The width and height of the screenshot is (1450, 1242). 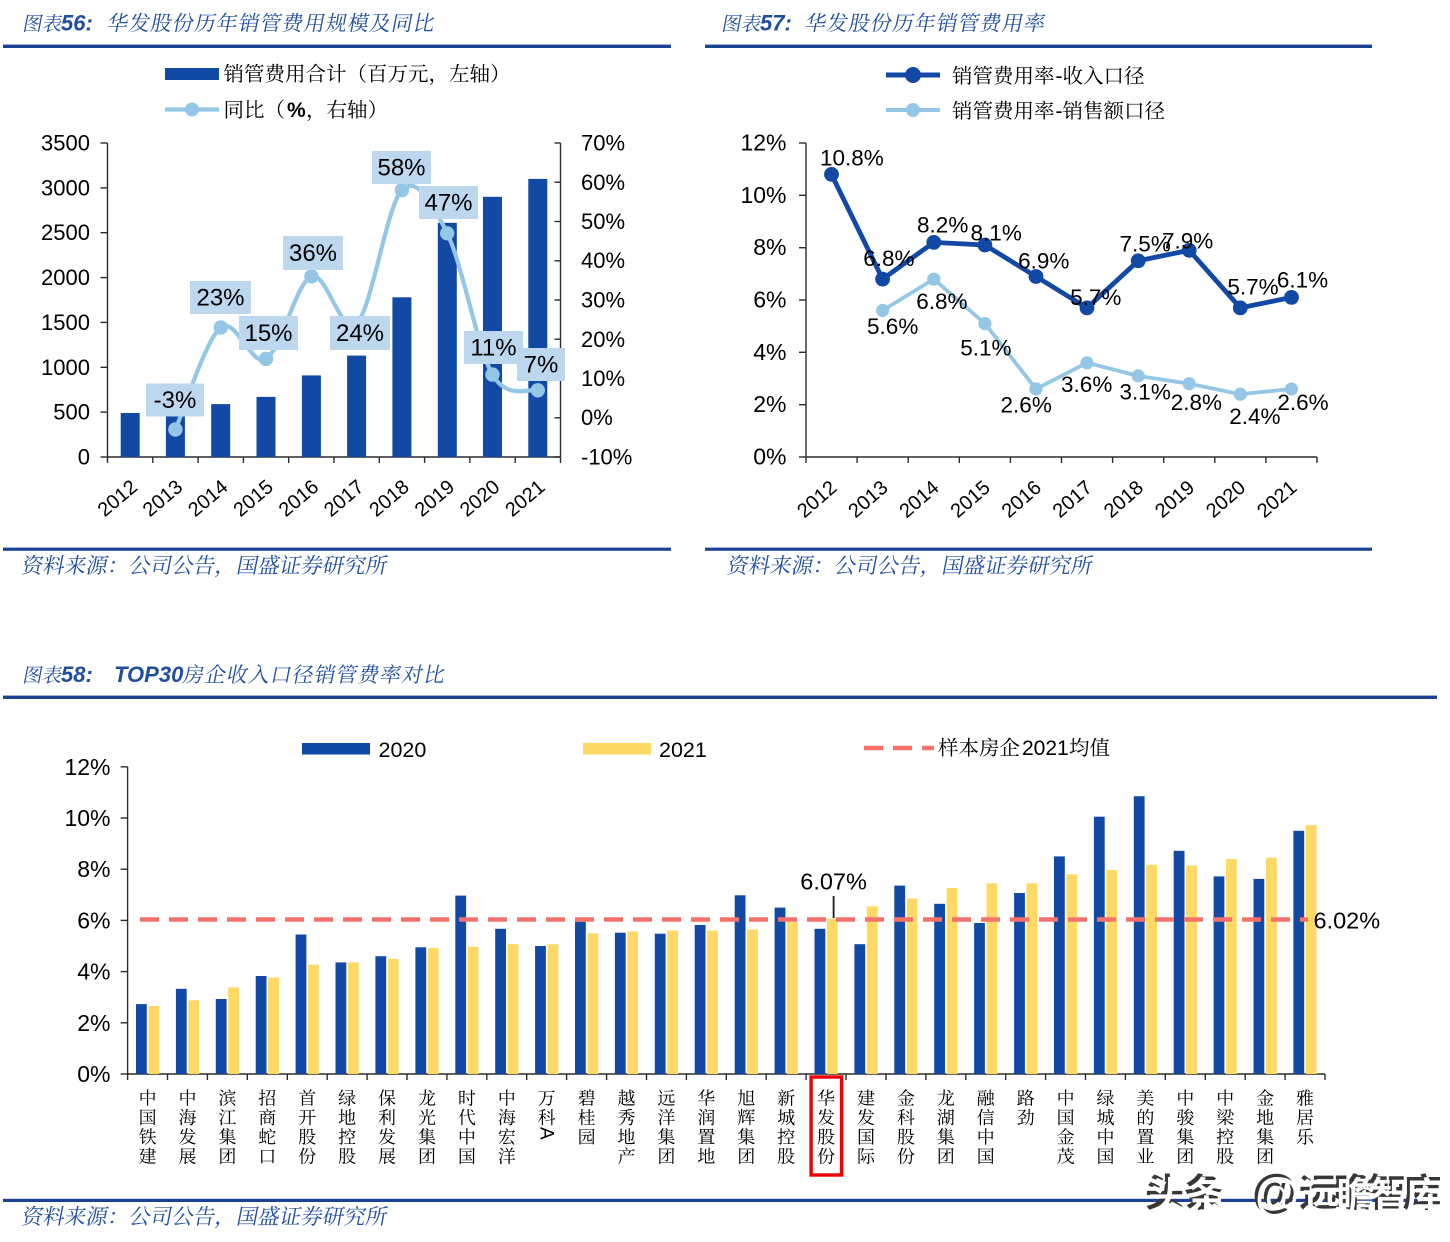 What do you see at coordinates (942, 225) in the screenshot?
I see `svg-text: 8.2%` at bounding box center [942, 225].